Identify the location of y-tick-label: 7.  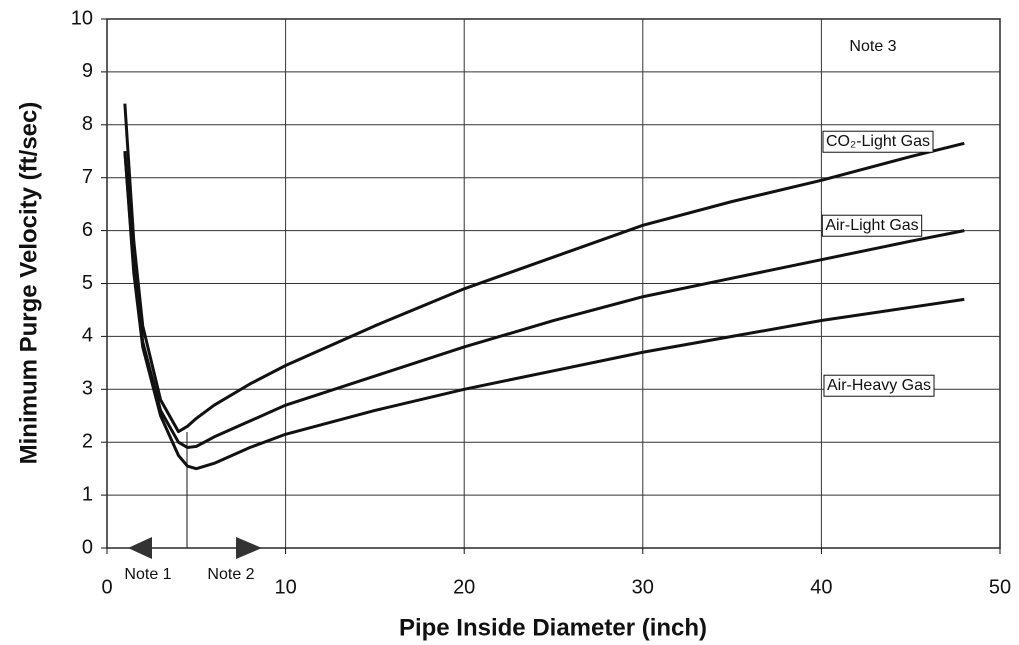
(87, 177).